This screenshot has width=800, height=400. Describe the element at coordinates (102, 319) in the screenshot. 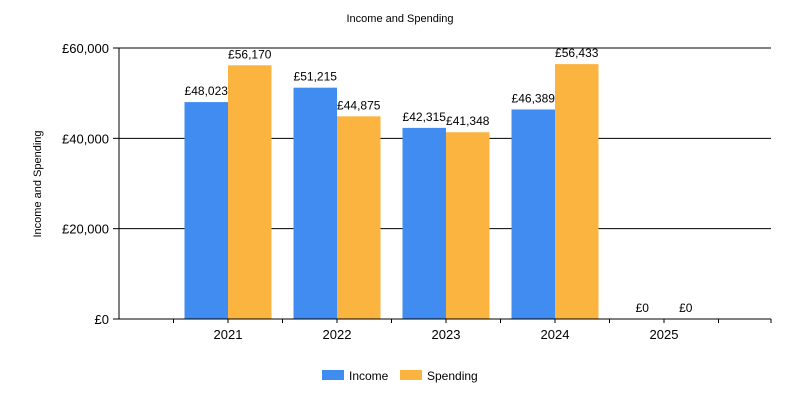

I see `y-tick-label: £0` at that location.